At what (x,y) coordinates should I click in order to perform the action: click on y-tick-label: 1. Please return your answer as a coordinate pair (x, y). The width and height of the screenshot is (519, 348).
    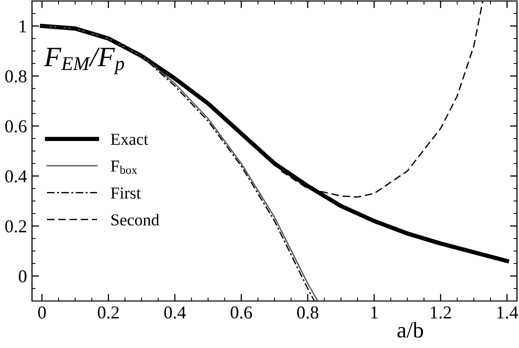
    Looking at the image, I should click on (23, 26).